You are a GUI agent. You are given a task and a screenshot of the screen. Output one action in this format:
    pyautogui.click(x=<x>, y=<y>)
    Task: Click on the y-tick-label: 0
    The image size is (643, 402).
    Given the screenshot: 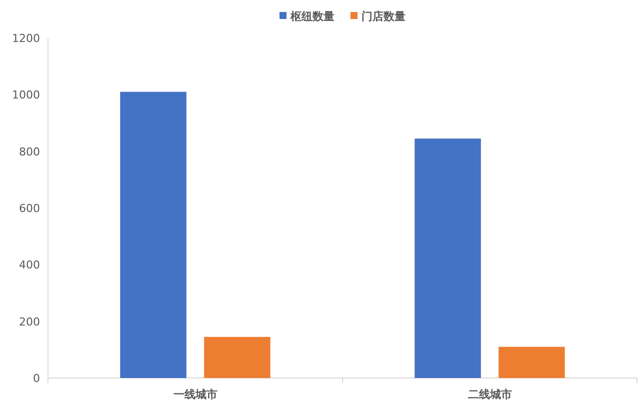 What is the action you would take?
    pyautogui.click(x=36, y=378)
    